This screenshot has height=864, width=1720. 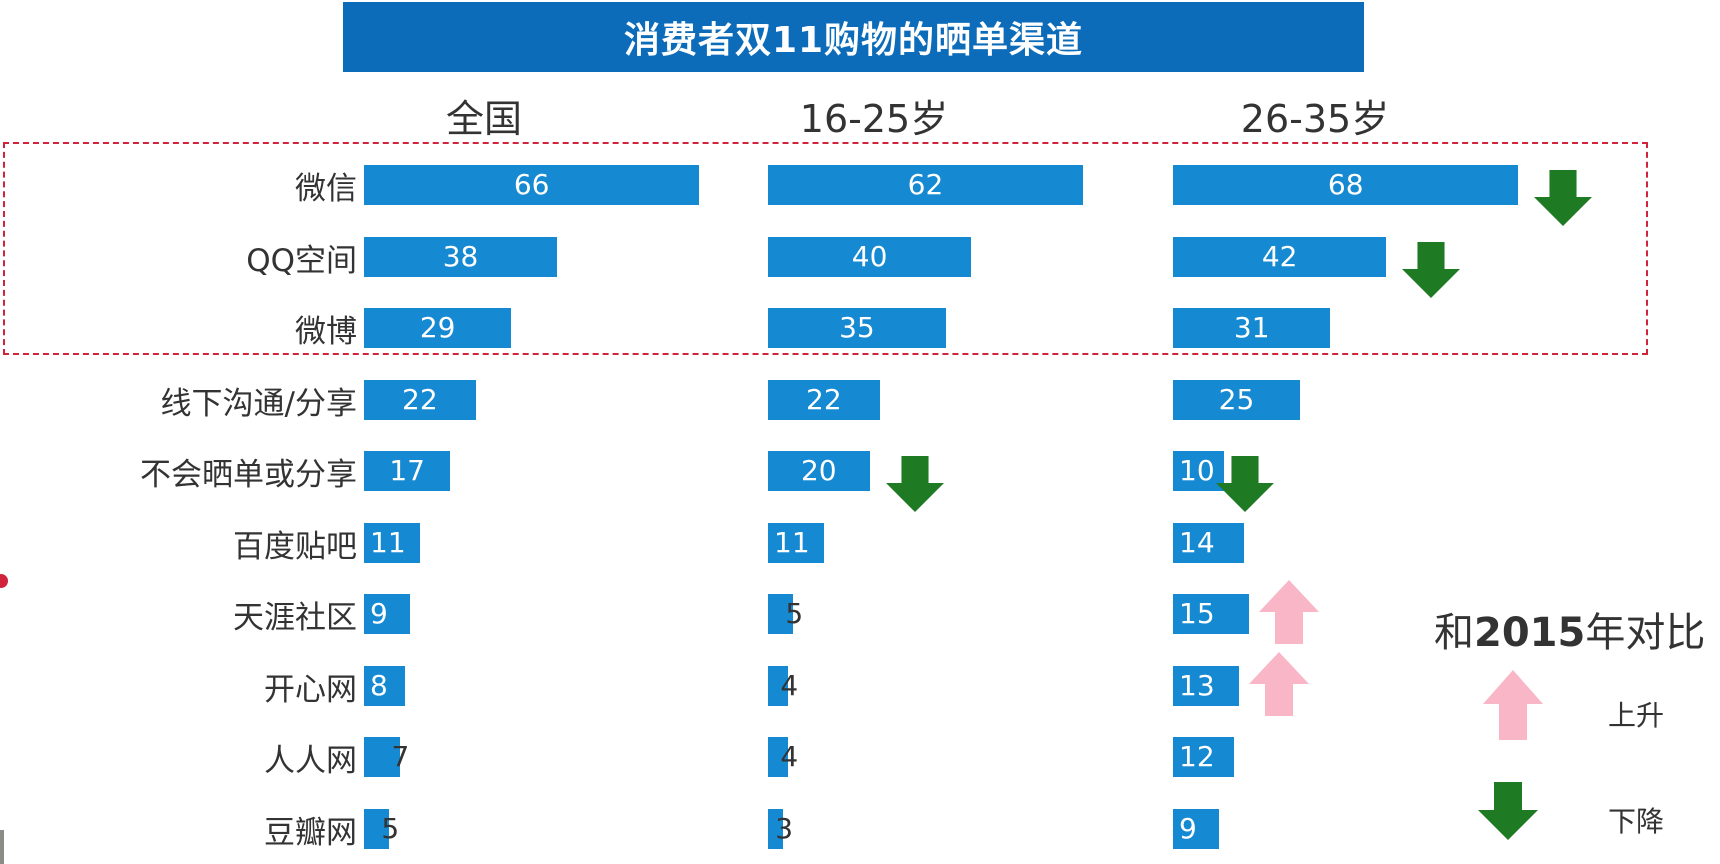 I want to click on legend-title: 和2015年对比, so click(x=1577, y=629).